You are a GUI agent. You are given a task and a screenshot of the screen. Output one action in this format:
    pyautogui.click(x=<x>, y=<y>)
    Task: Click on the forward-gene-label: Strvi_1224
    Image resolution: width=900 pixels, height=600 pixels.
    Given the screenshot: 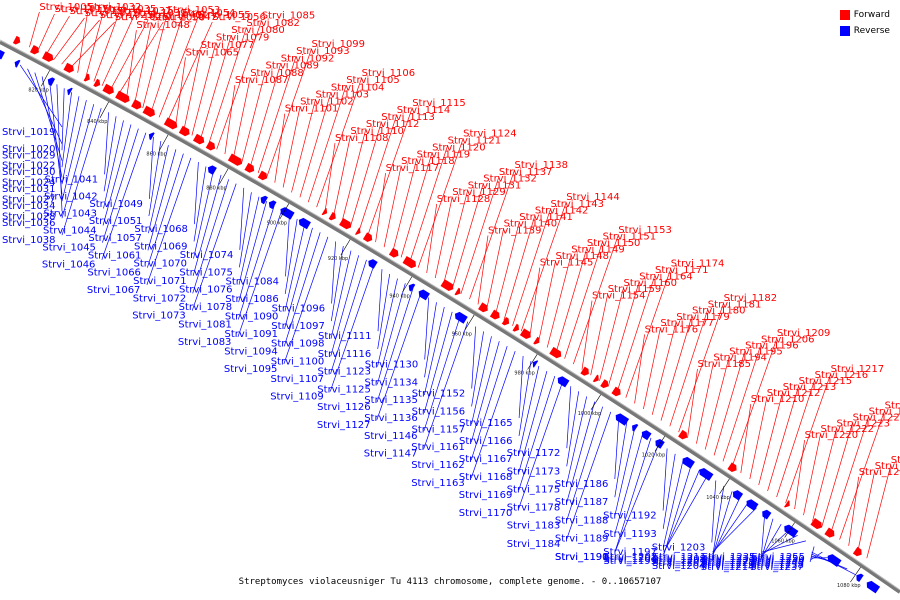 What is the action you would take?
    pyautogui.click(x=876, y=417)
    